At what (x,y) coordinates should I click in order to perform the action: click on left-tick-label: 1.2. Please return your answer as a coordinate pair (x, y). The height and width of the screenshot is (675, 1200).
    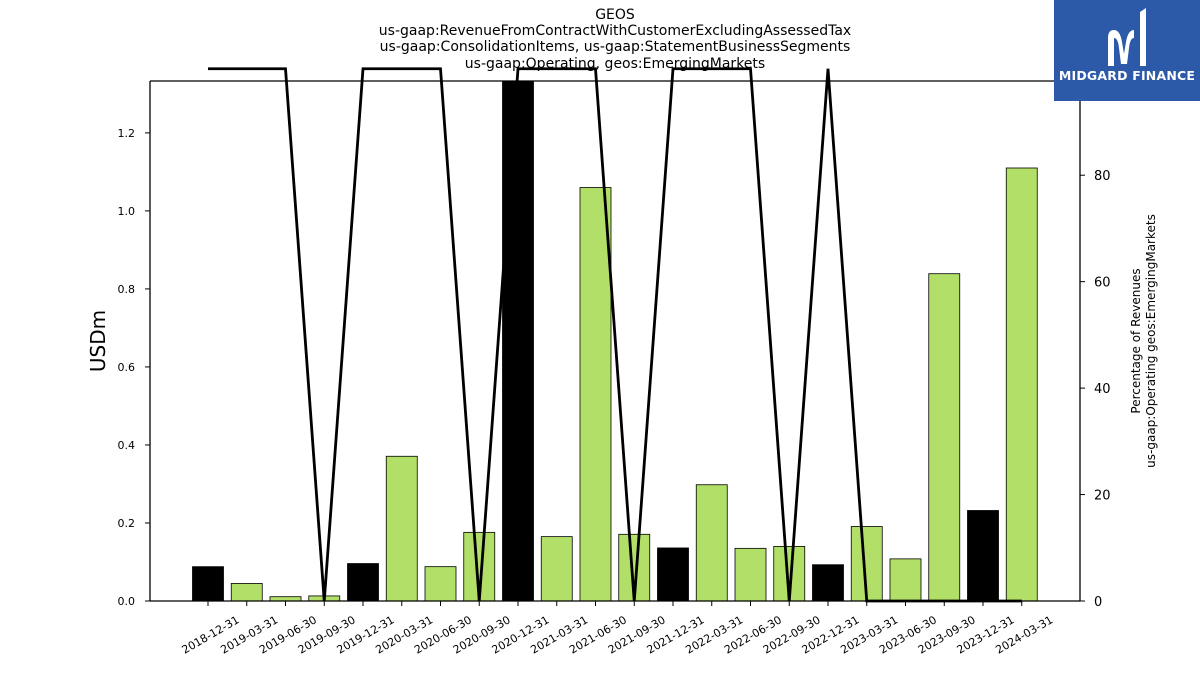
    Looking at the image, I should click on (127, 133).